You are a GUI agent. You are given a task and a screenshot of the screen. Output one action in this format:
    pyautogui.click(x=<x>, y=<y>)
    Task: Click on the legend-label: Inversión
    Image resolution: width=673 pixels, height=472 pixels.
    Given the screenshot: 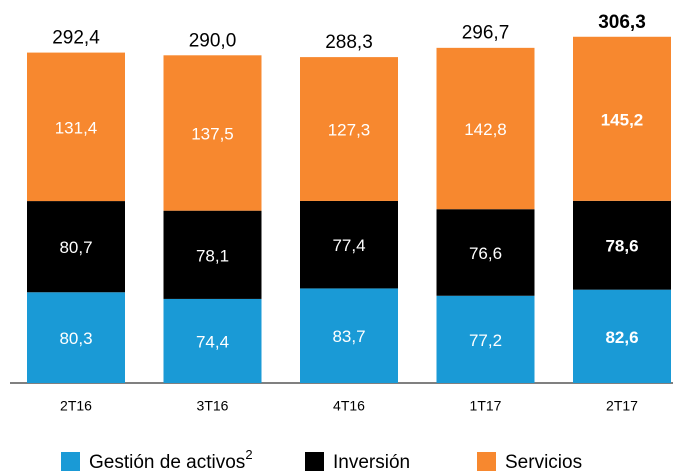 What is the action you would take?
    pyautogui.click(x=371, y=462)
    